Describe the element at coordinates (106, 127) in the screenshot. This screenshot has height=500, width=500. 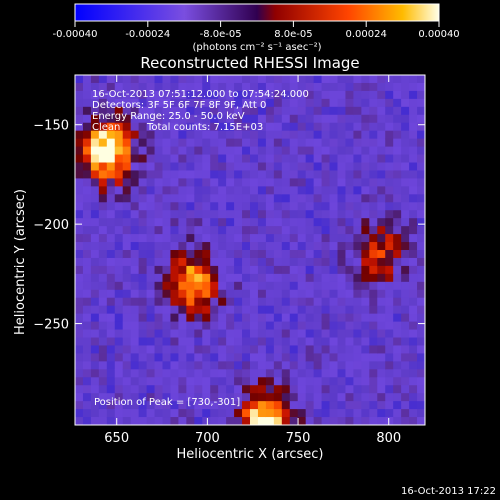
I see `clean-method-text: Clean` at that location.